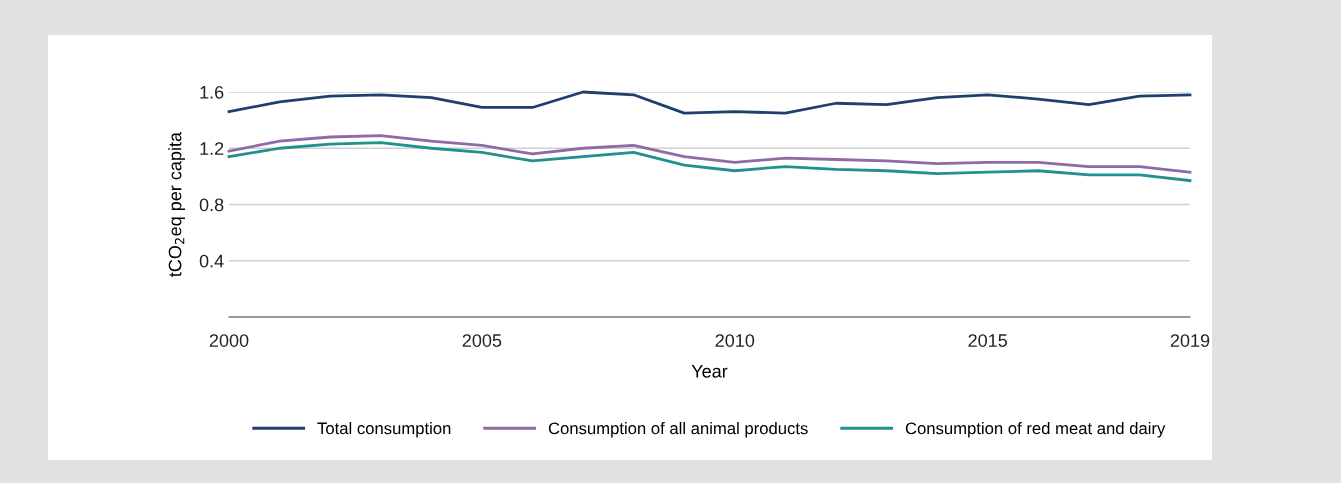 This screenshot has width=1341, height=483. What do you see at coordinates (212, 148) in the screenshot?
I see `y-tick-label: 1.2` at bounding box center [212, 148].